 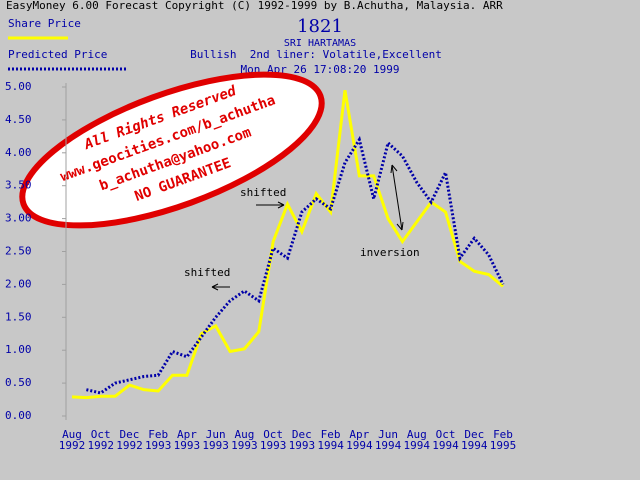 What do you see at coordinates (18, 119) in the screenshot?
I see `y-tick-label: 4.50` at bounding box center [18, 119].